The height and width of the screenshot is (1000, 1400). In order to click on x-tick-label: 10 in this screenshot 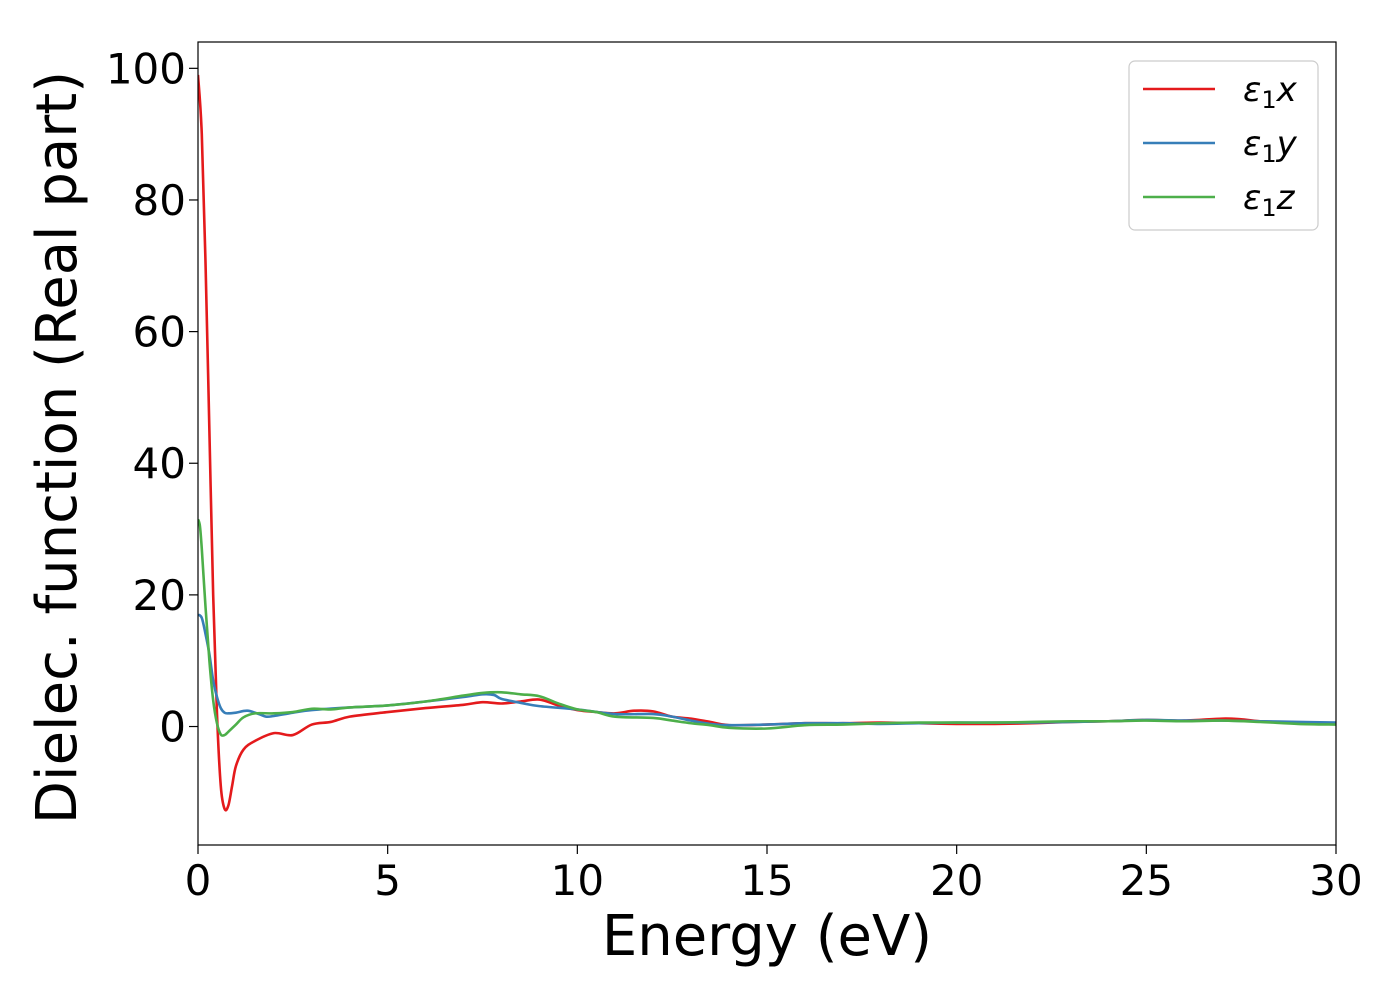, I will do `click(577, 880)`.